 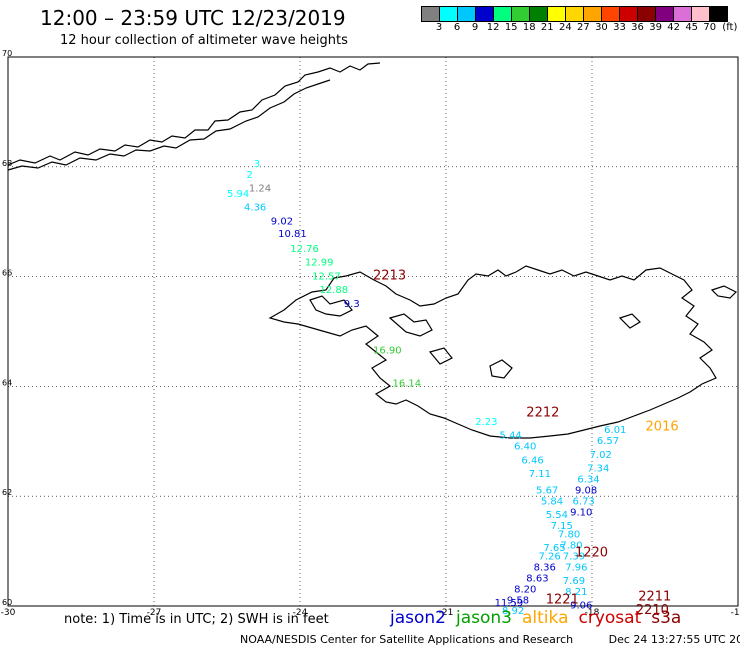 I want to click on fjord-detail, so click(x=410, y=325).